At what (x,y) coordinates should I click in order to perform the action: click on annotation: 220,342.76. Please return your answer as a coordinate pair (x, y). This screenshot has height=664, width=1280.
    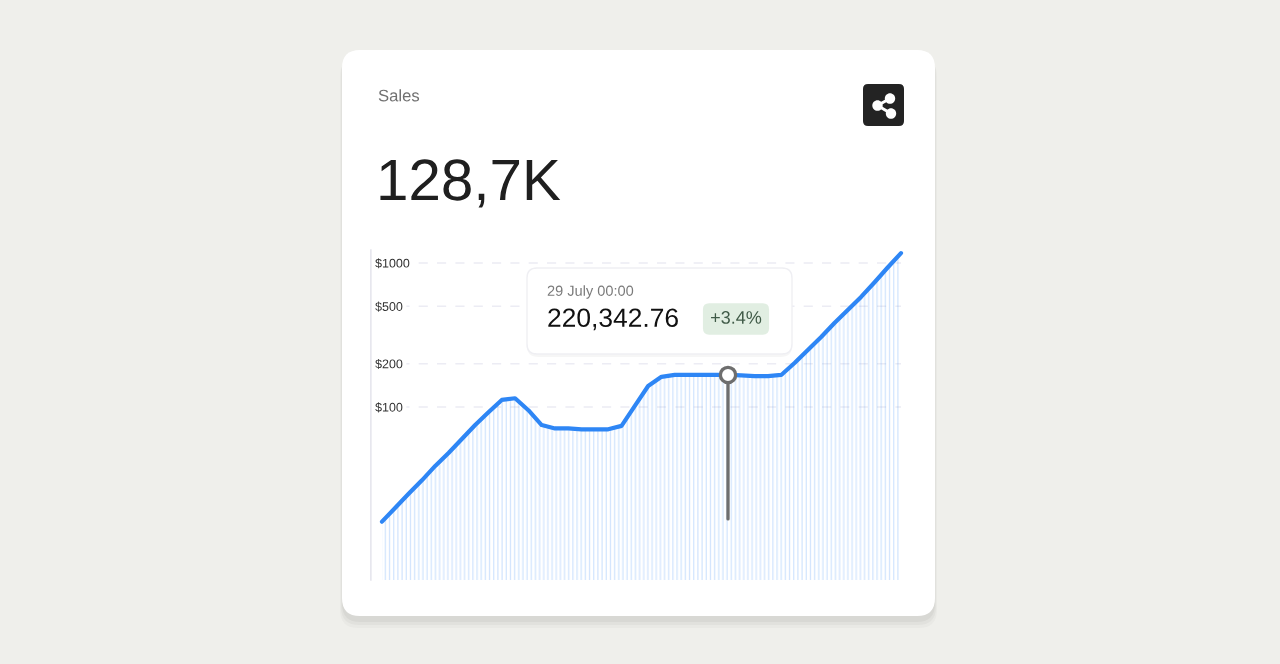
    Looking at the image, I should click on (613, 319).